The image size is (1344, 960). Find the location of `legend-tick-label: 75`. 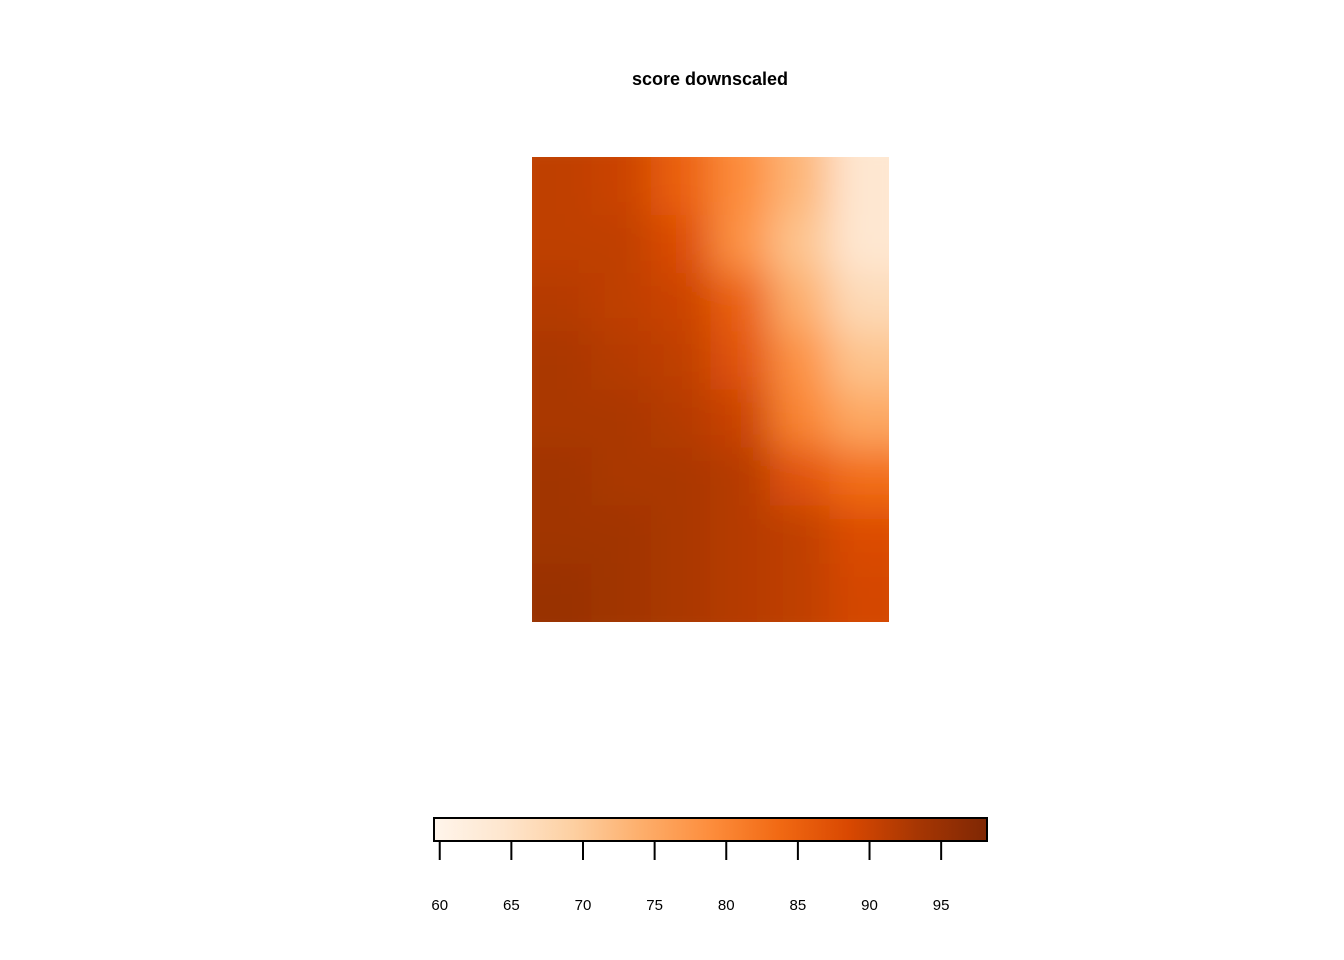

legend-tick-label: 75 is located at coordinates (654, 905).